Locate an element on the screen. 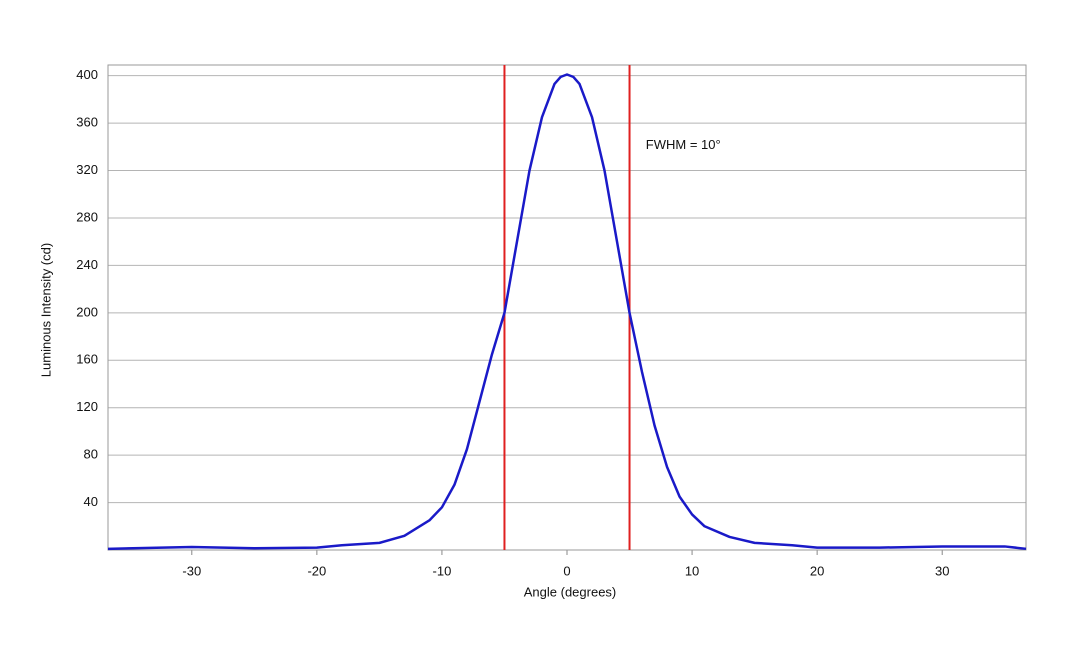 This screenshot has height=648, width=1080. x-tick-label: 10 is located at coordinates (692, 570).